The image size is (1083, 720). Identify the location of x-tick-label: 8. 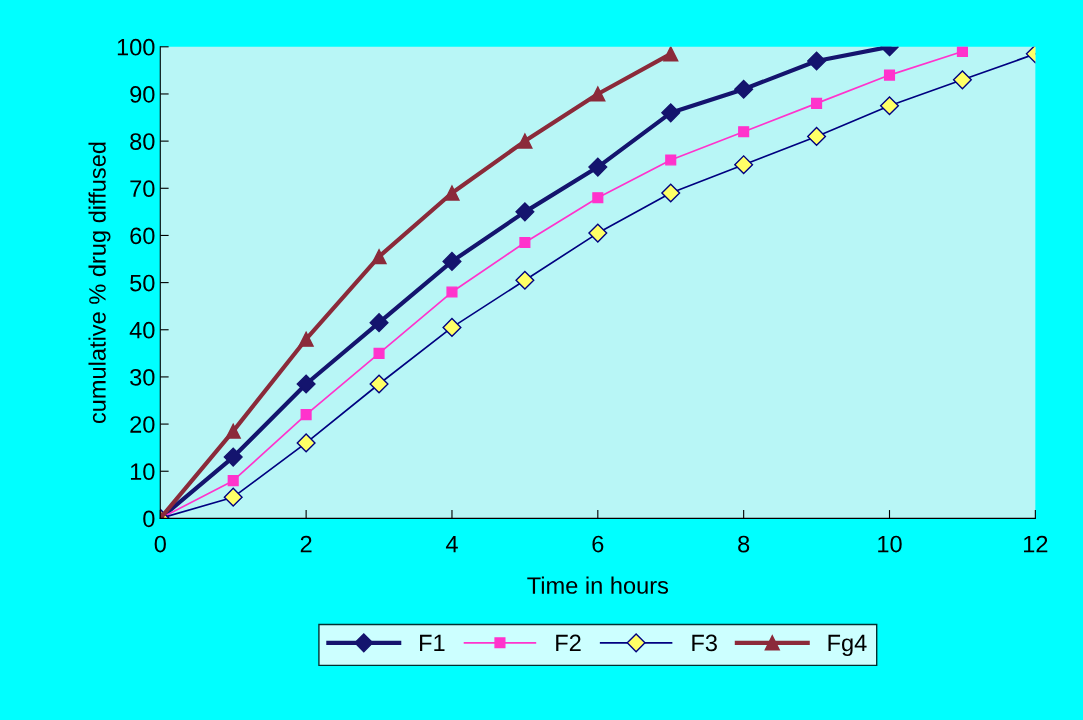
(744, 544).